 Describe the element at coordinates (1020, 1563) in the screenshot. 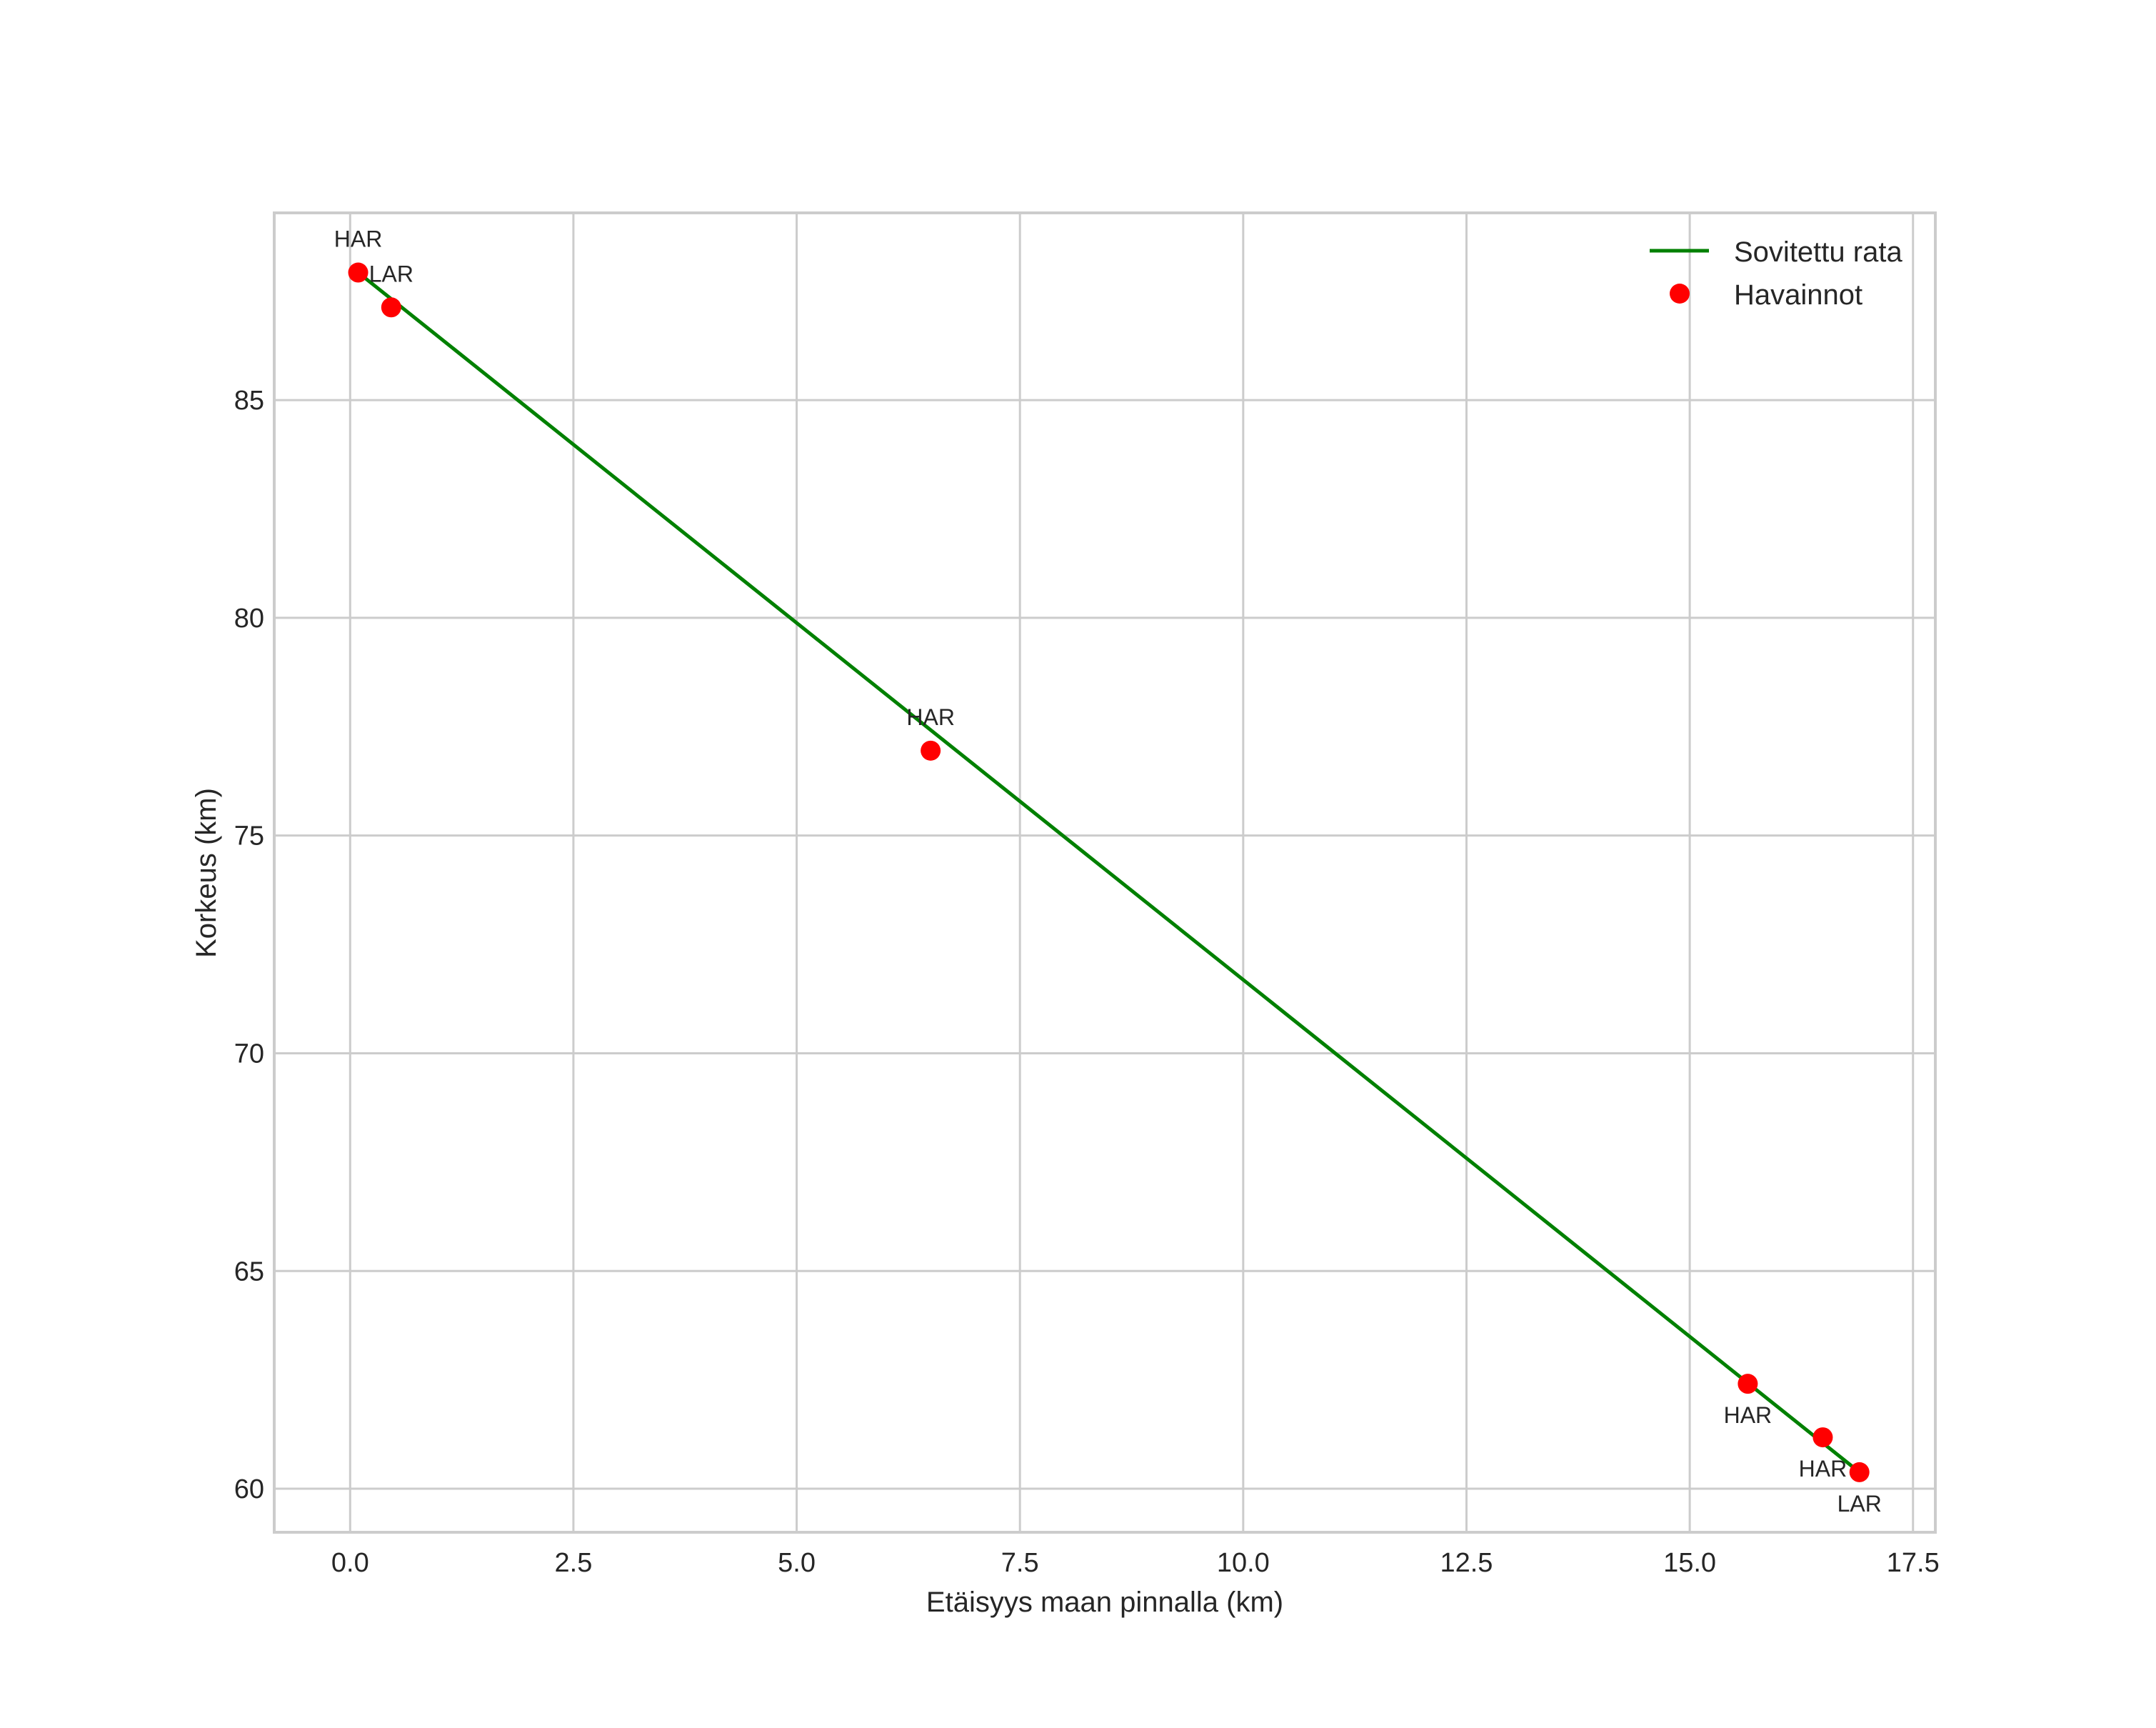

I see `x-tick-label: 7.5` at that location.